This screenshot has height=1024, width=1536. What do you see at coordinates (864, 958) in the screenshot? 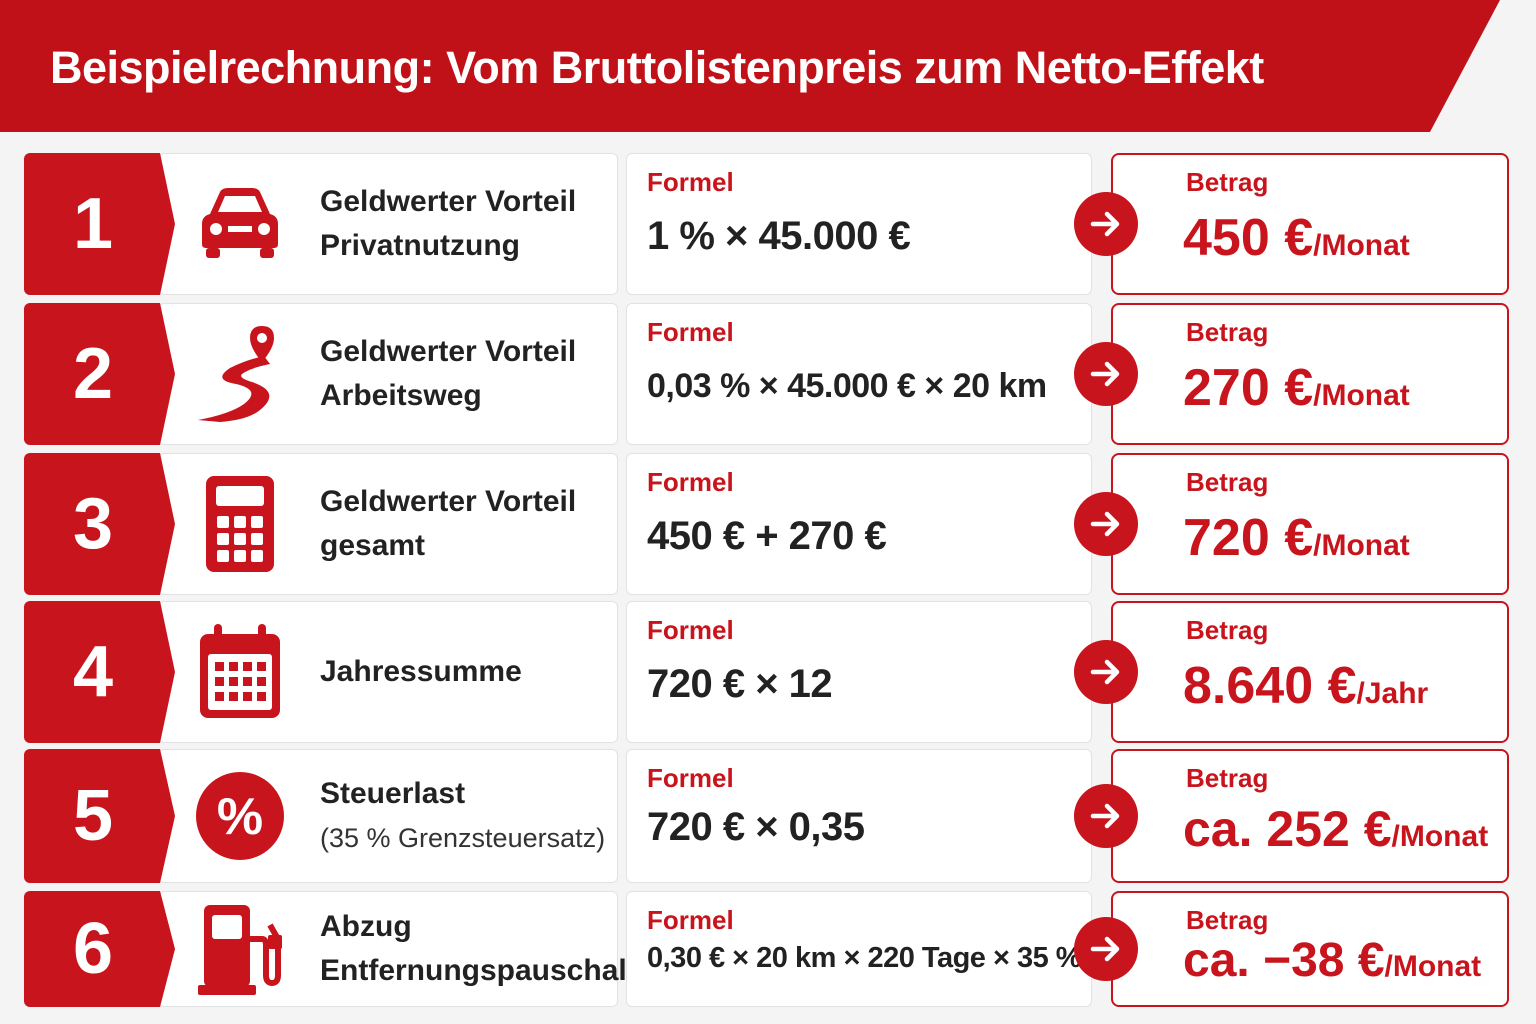
I see `formula: 0,30 € × 20 km × 220 Tage × 35 %` at bounding box center [864, 958].